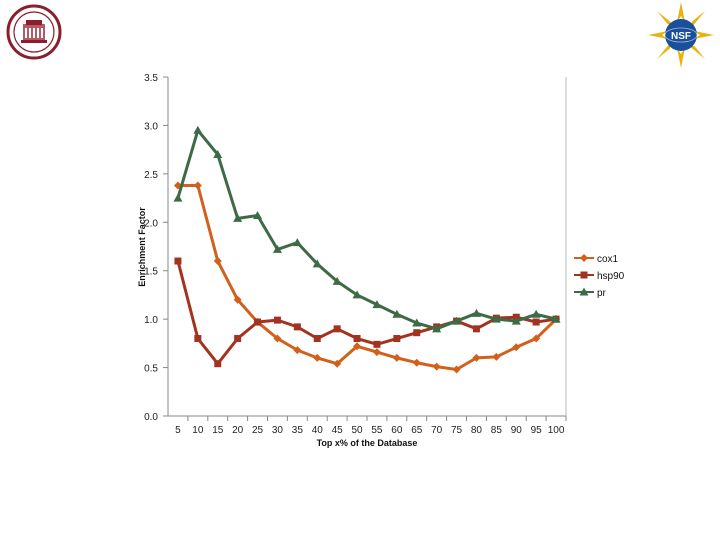  I want to click on x-tick-label: 15, so click(218, 430).